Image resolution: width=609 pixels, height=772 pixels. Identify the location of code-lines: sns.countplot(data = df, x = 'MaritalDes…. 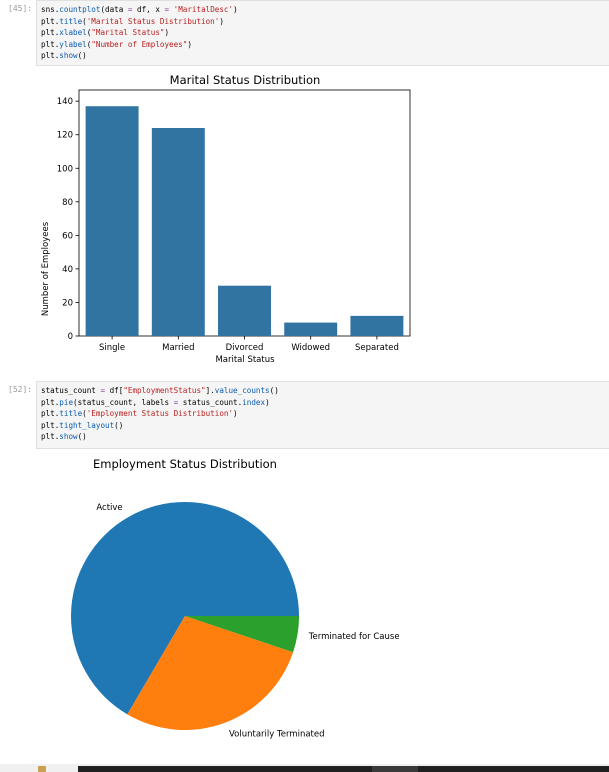
(323, 33).